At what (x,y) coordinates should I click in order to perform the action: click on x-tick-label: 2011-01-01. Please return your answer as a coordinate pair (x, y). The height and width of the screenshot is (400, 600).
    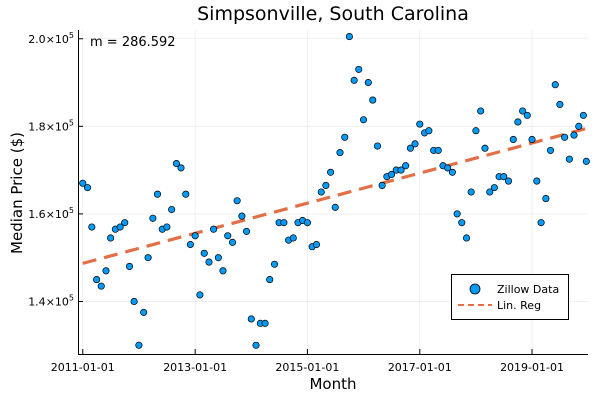
    Looking at the image, I should click on (83, 367).